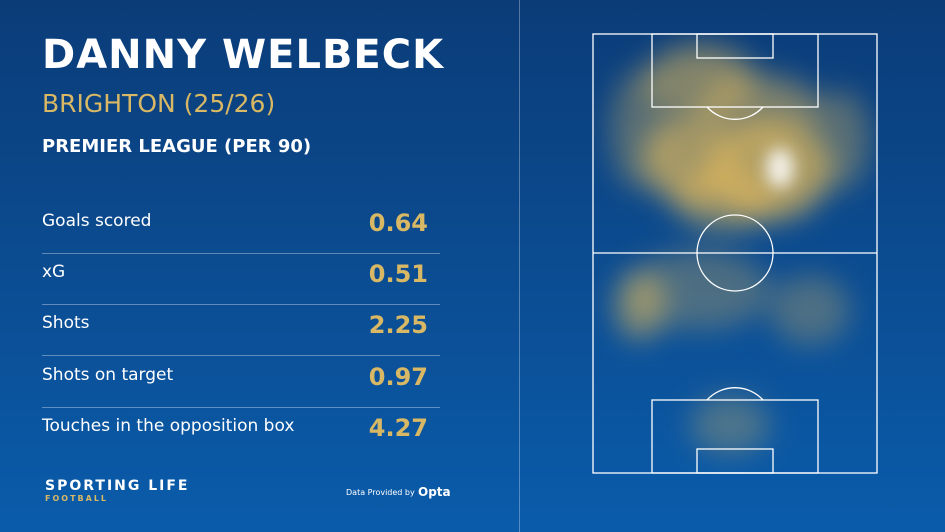 This screenshot has height=532, width=945. I want to click on stat-label: Shots on target, so click(108, 375).